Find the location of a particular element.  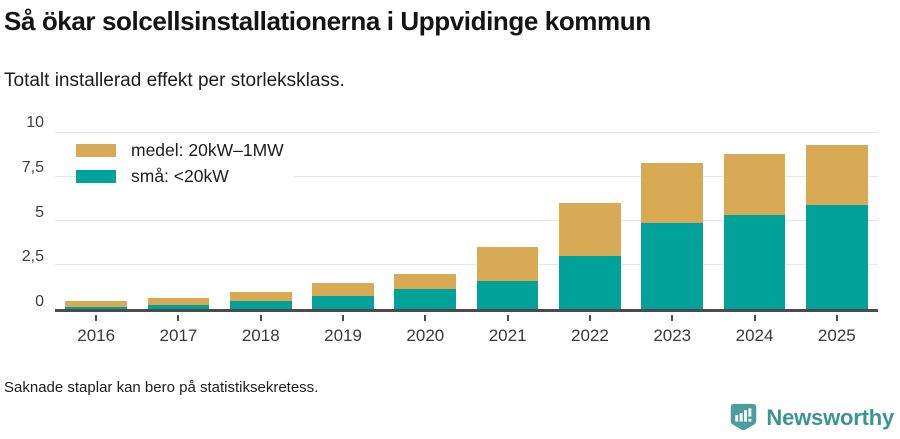

x-axis: 2016 2017 2018 2019 2020 2021 2022 2023 2024 2025 is located at coordinates (466, 330).